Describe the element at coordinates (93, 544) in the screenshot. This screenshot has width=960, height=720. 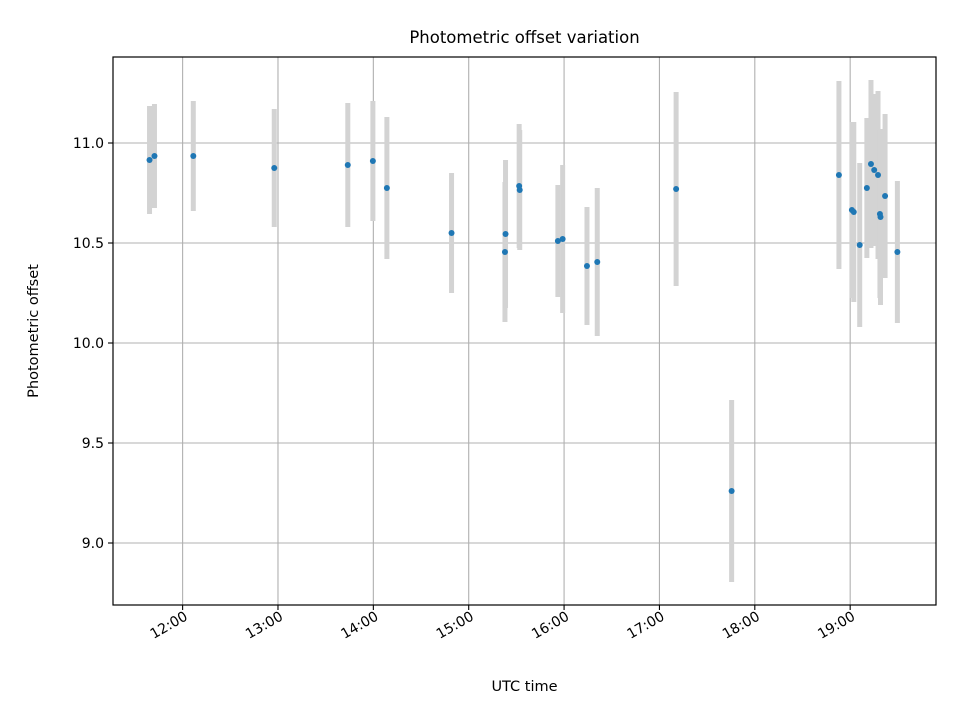
I see `y-tick-label: 9.0` at that location.